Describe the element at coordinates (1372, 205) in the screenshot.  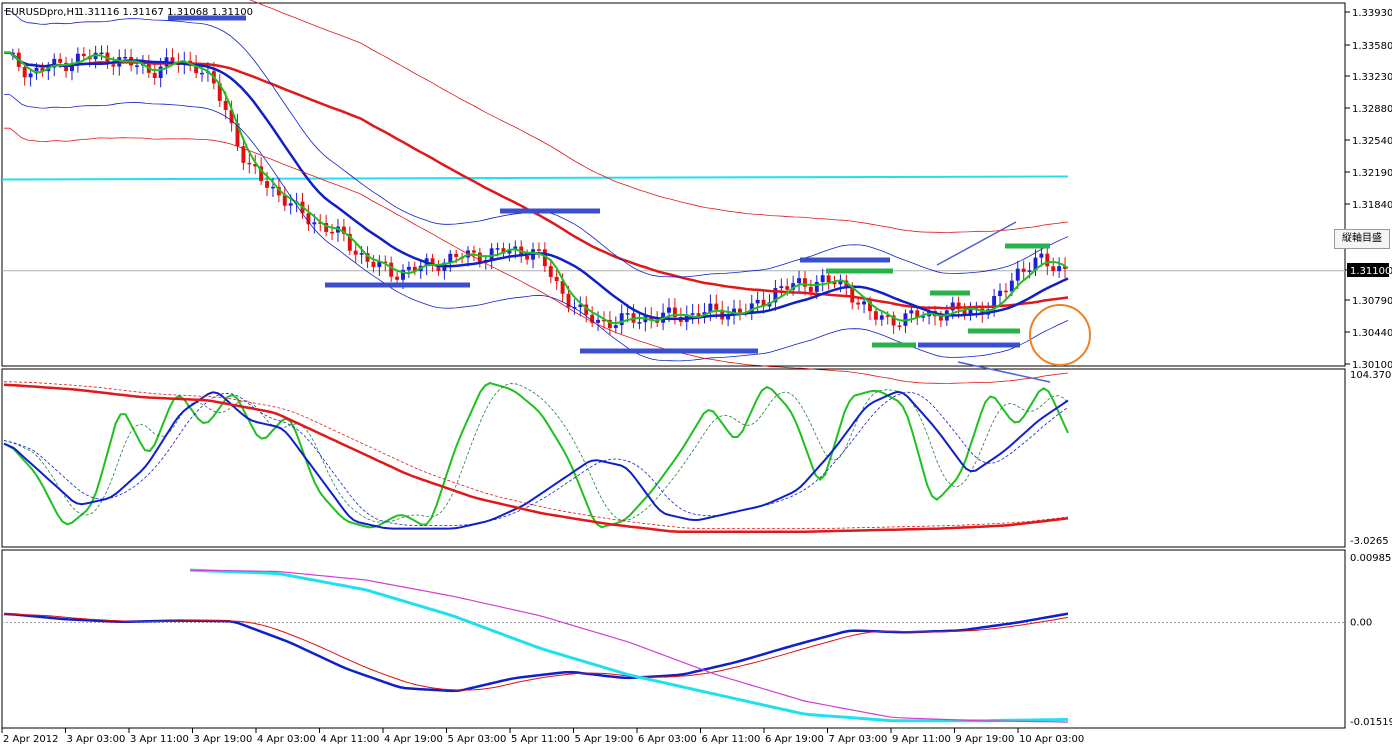
I see `price-tick-label: 1.31840` at that location.